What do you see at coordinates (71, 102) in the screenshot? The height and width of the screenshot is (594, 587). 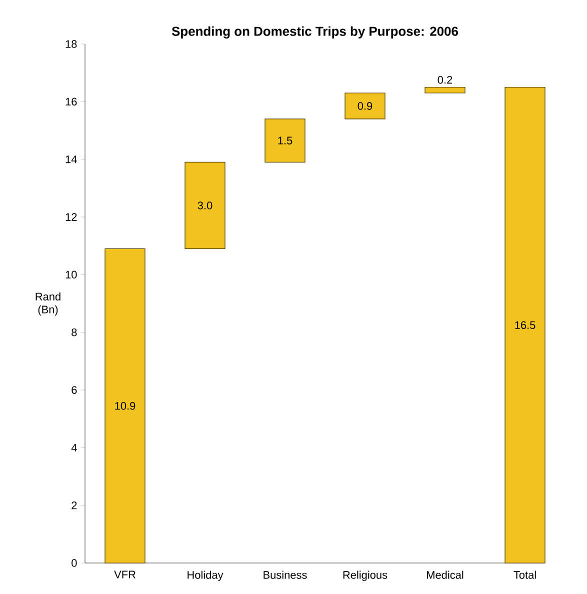 I see `y-tick-label: 16` at bounding box center [71, 102].